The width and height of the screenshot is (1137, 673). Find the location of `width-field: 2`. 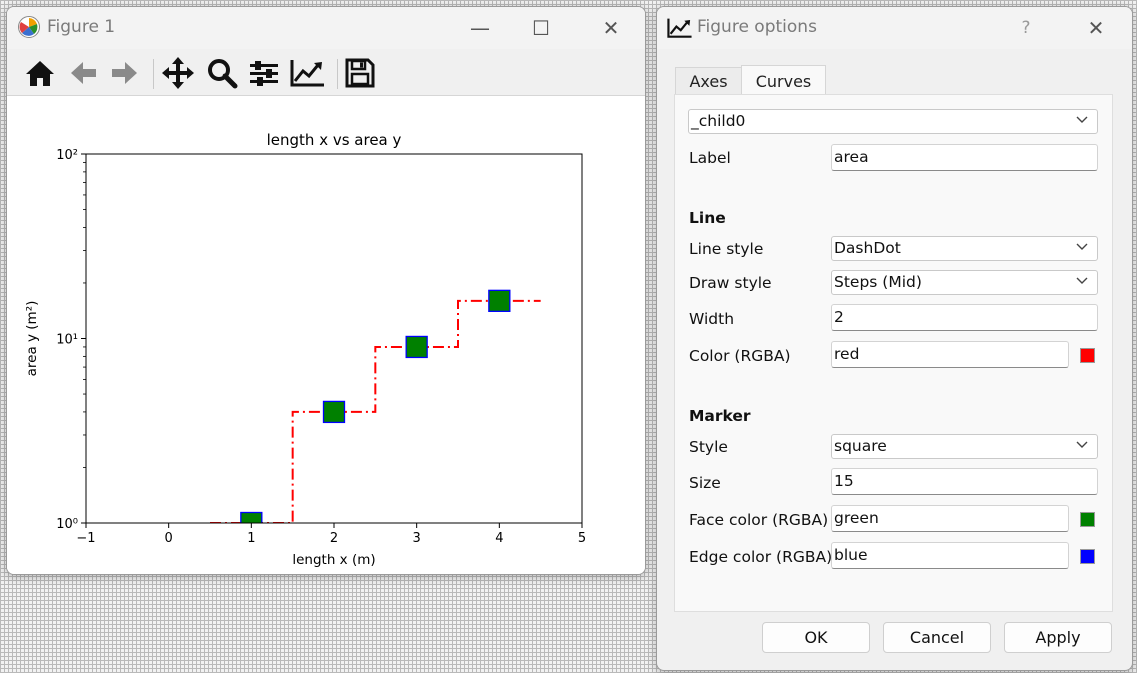

width-field: 2 is located at coordinates (964, 317).